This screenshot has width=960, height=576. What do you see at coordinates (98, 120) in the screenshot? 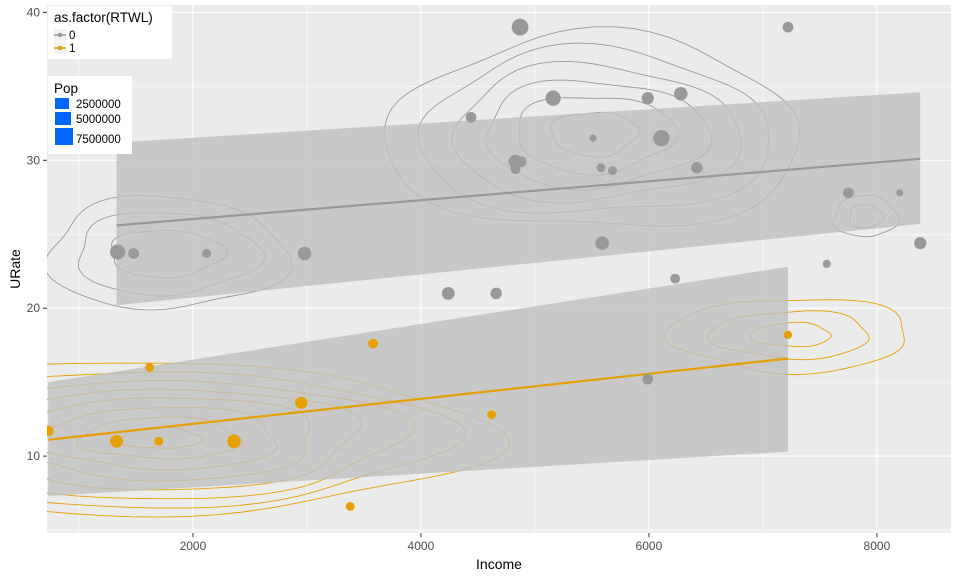
I see `size-legend-label-1: 5000000` at bounding box center [98, 120].